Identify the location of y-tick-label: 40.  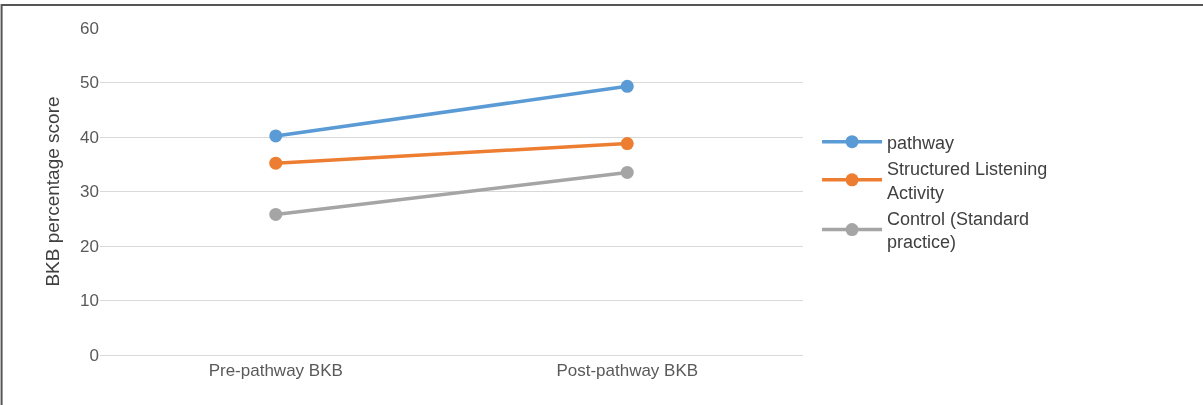
(89, 137).